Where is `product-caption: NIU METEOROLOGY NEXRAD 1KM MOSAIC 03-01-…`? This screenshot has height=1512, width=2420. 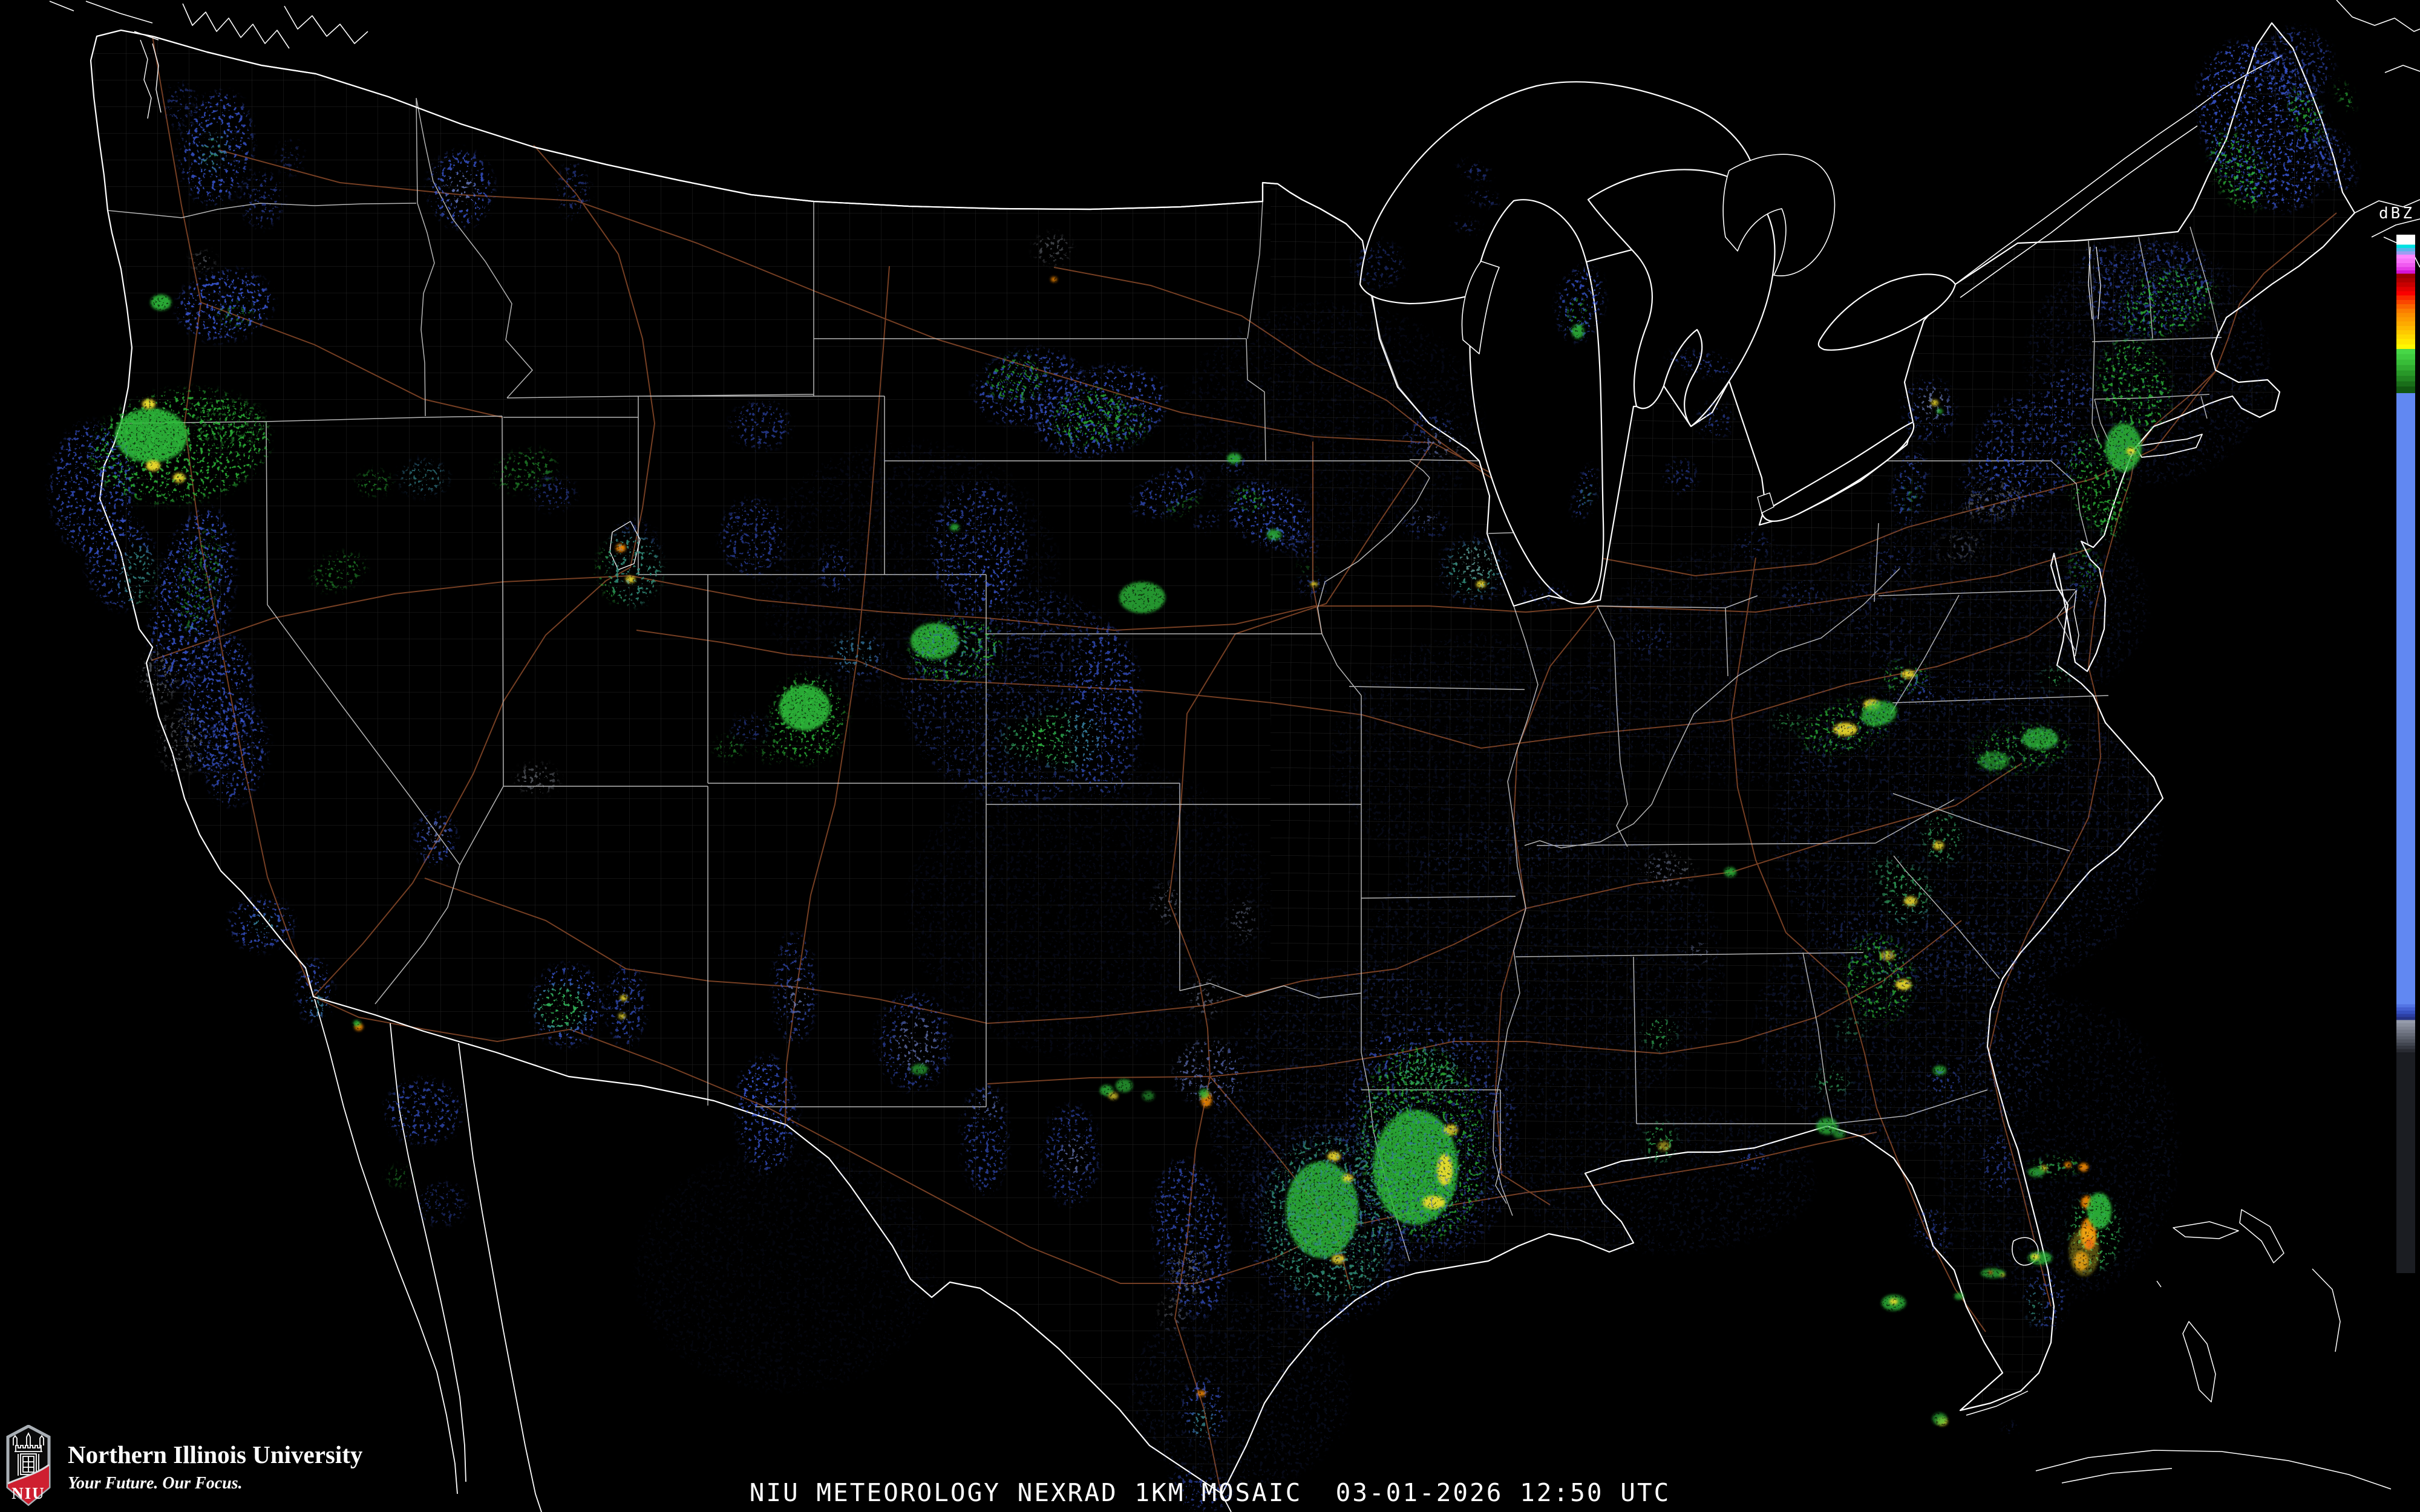
product-caption: NIU METEOROLOGY NEXRAD 1KM MOSAIC 03-01-… is located at coordinates (1210, 1492).